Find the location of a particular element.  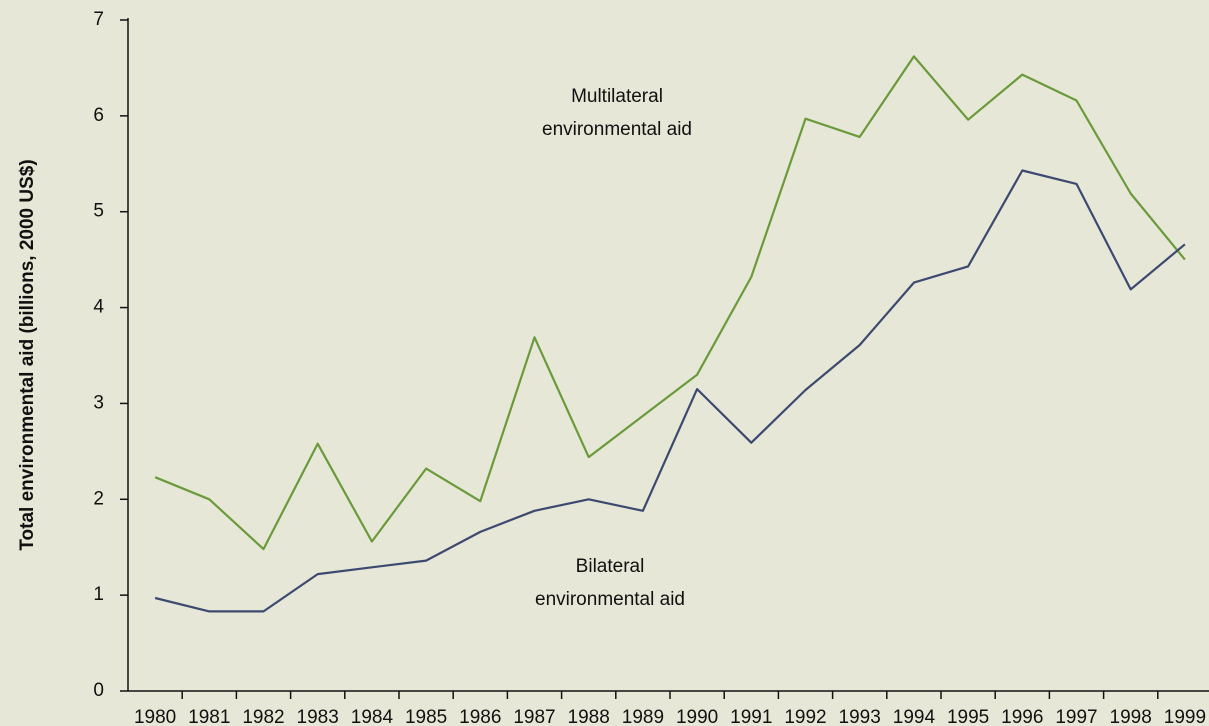

x-tick-label: 1987 is located at coordinates (534, 716).